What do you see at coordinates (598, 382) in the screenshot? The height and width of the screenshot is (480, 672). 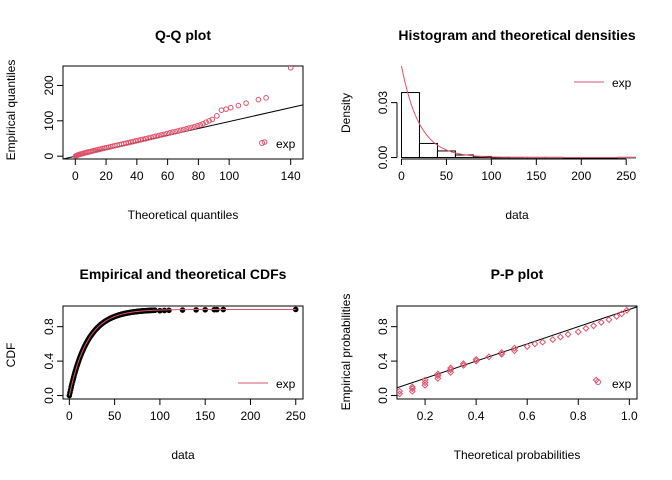 I see `pp-legend-symbol` at bounding box center [598, 382].